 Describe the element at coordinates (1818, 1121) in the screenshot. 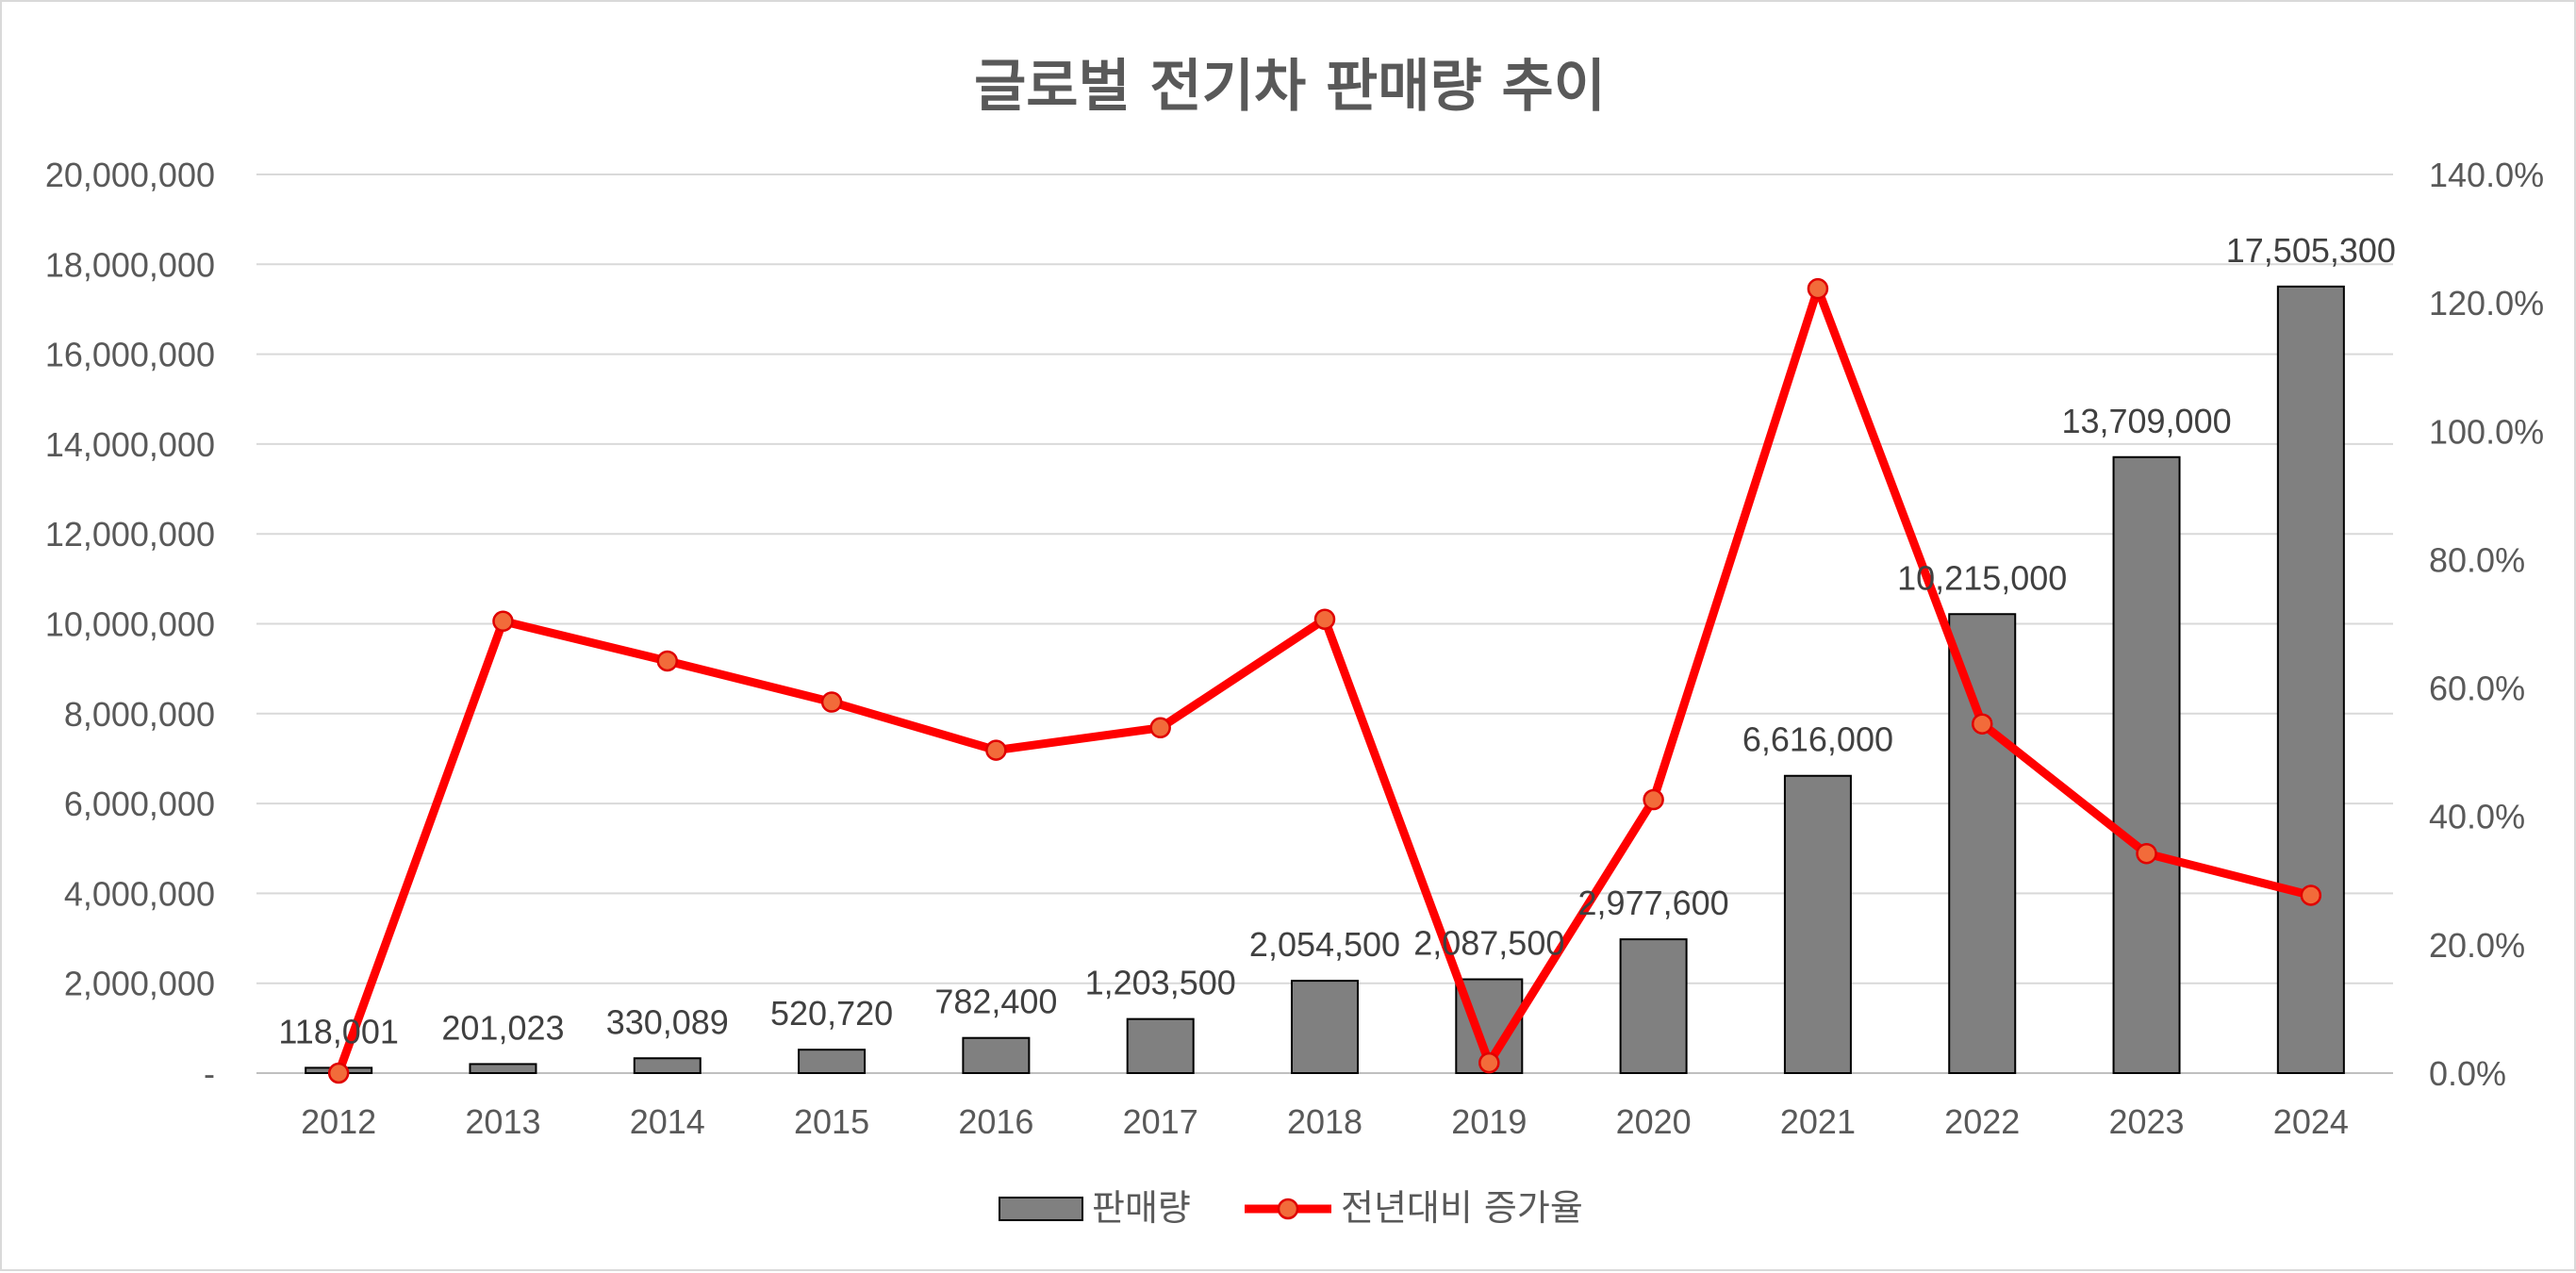

I see `x-axis-tick-label: 2021` at that location.